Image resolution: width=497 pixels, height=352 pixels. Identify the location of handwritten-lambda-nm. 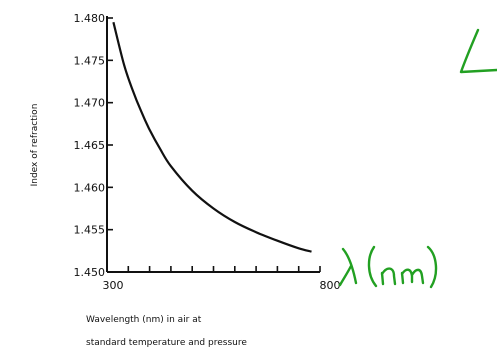
(388, 267).